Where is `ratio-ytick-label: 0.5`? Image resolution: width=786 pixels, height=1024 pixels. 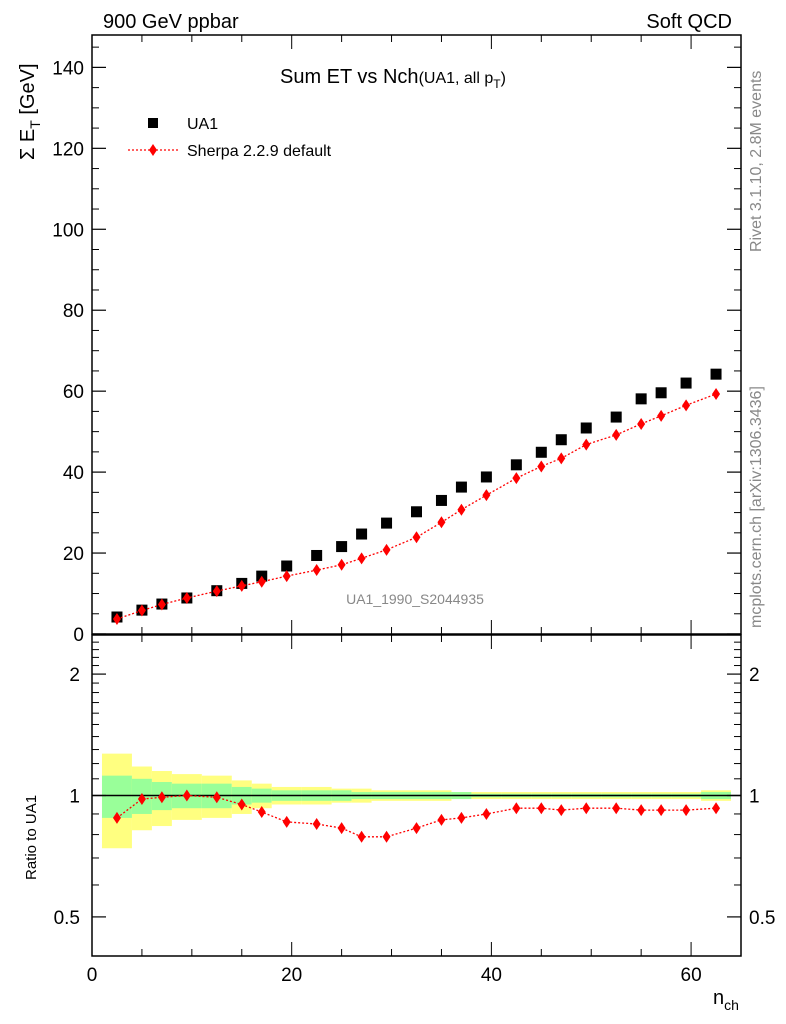
ratio-ytick-label: 0.5 is located at coordinates (67, 918).